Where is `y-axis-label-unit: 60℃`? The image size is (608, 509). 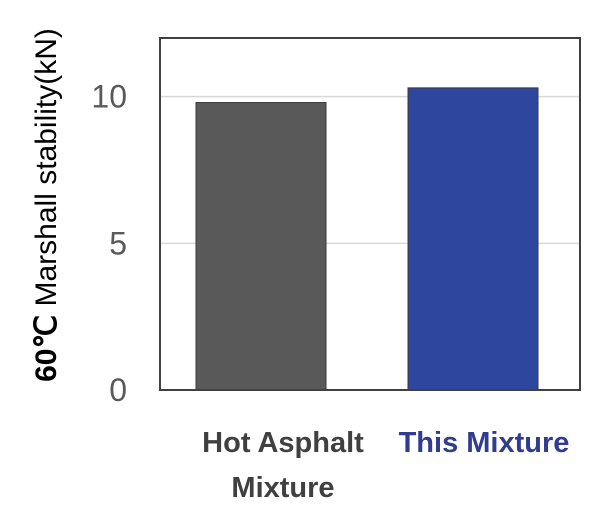 y-axis-label-unit: 60℃ is located at coordinates (46, 348).